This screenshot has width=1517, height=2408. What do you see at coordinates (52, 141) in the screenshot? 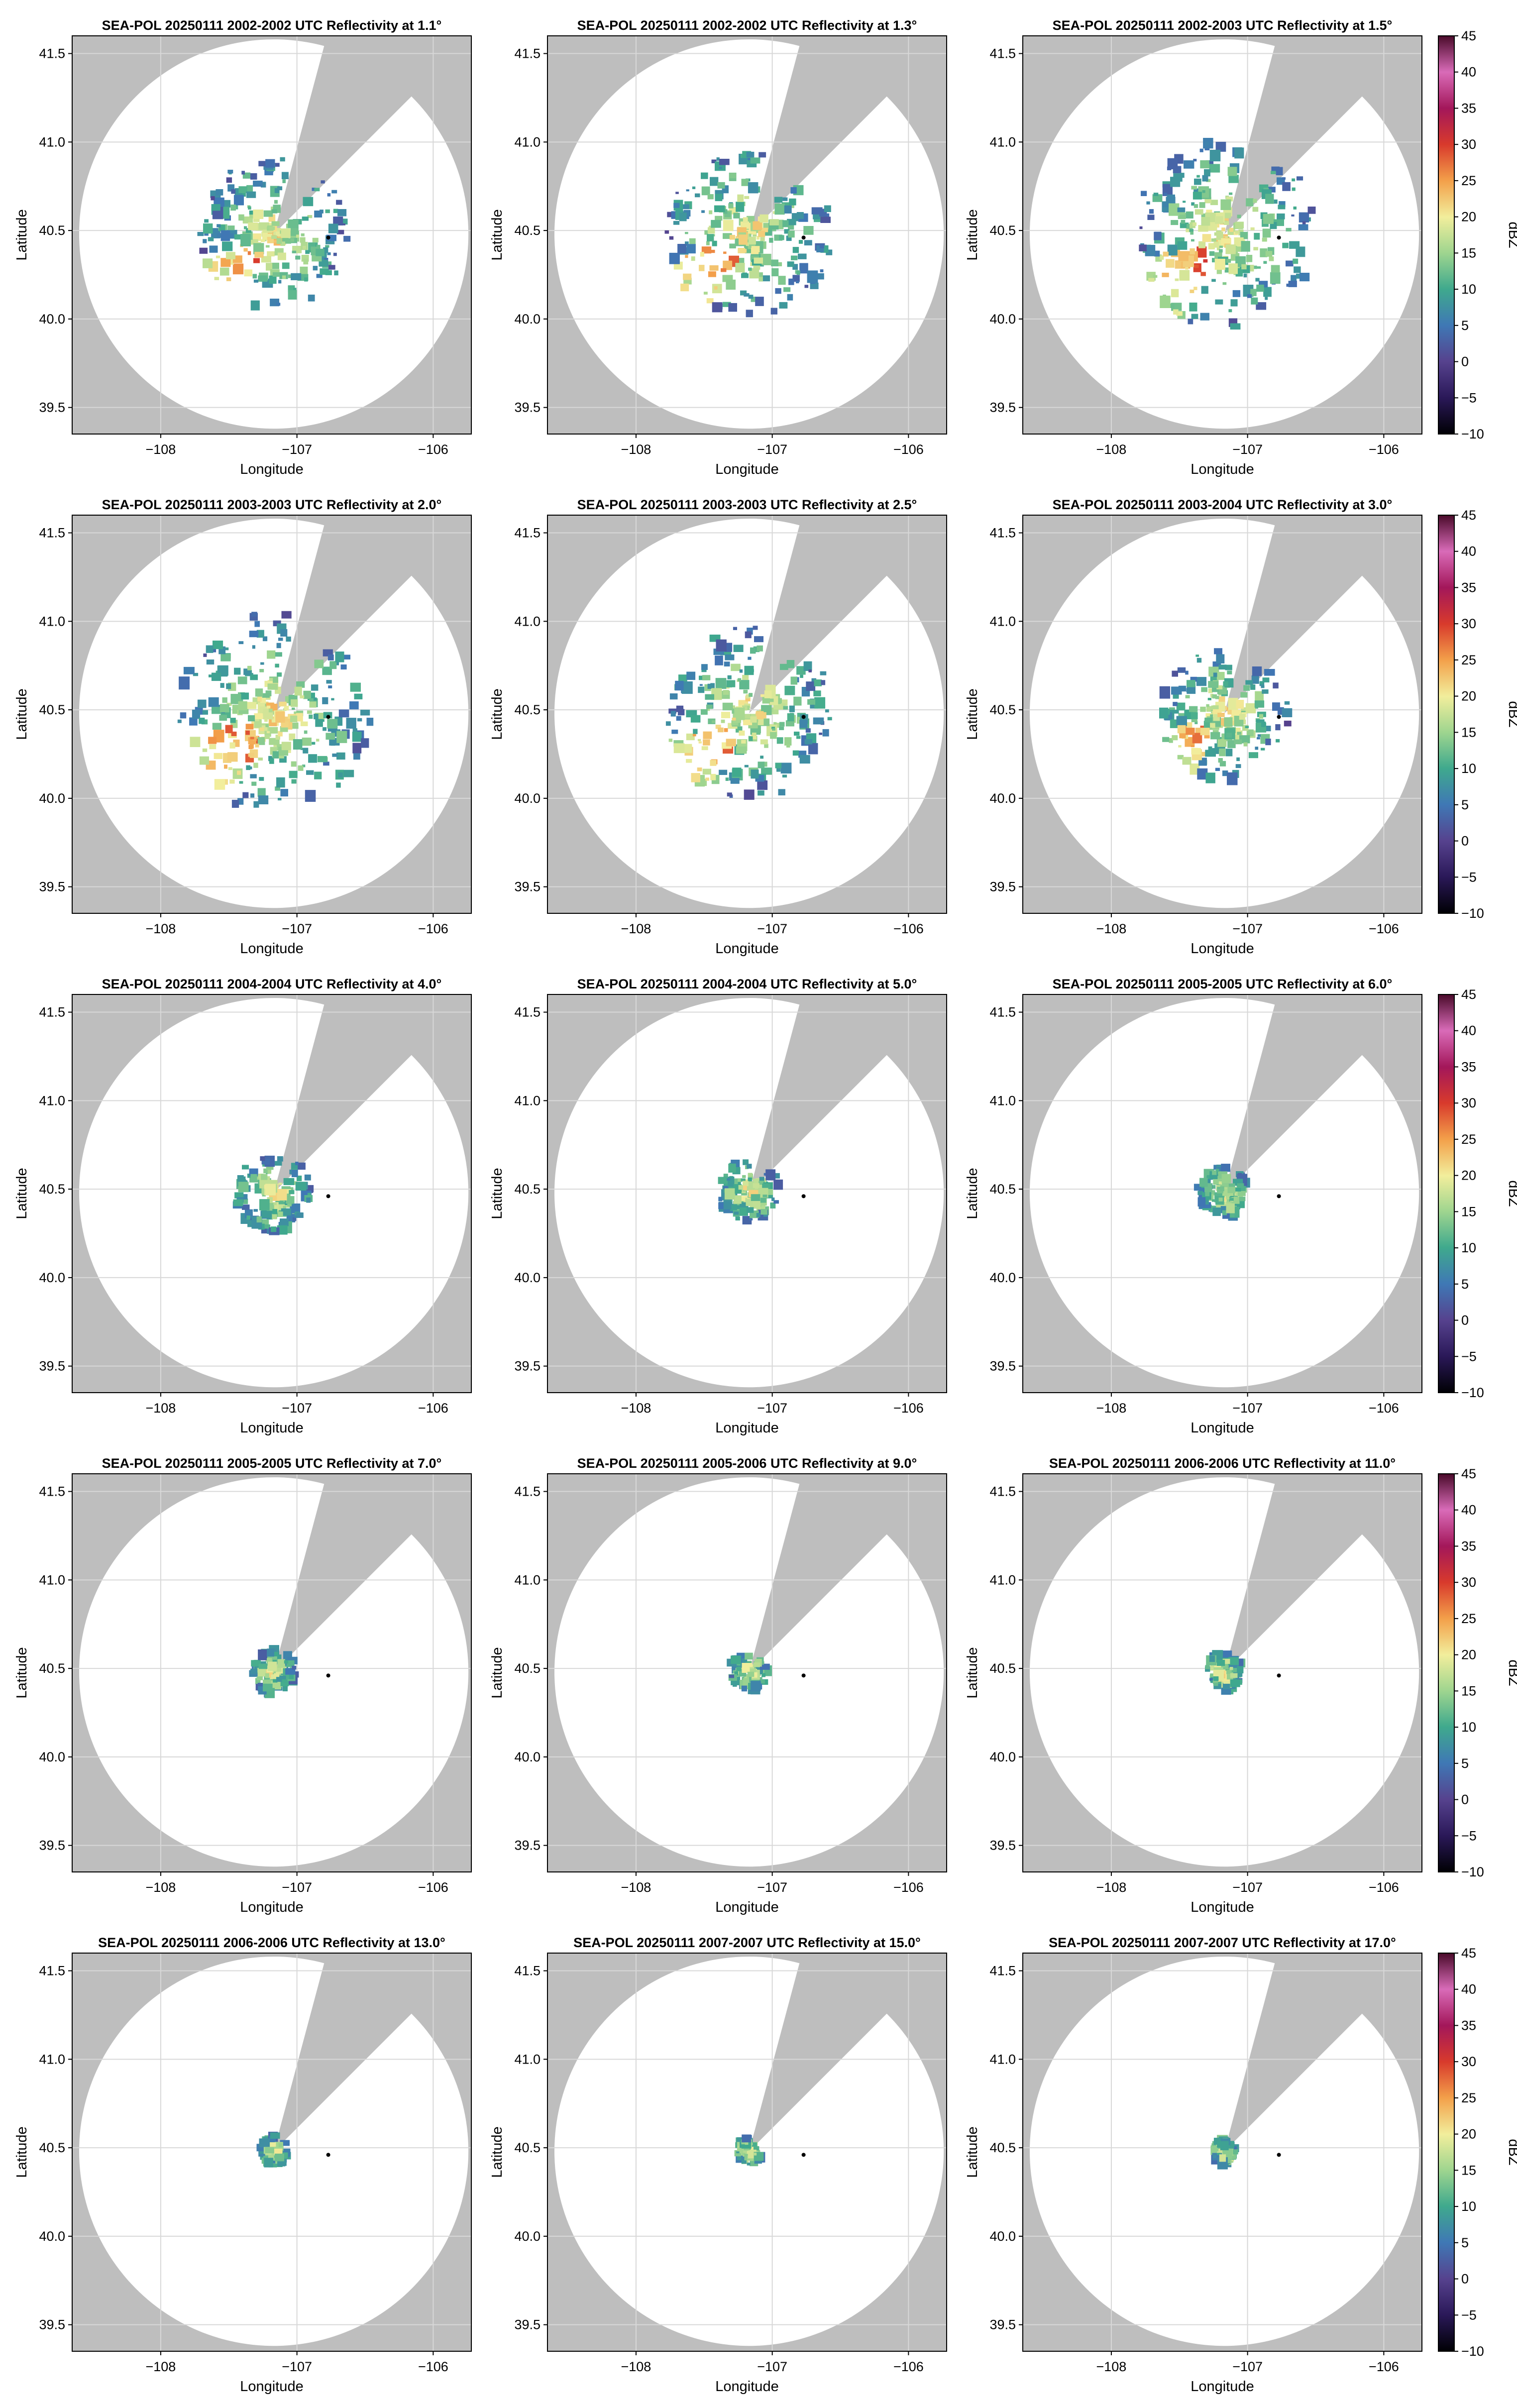
I see `y-tick-label: 41.0` at bounding box center [52, 141].